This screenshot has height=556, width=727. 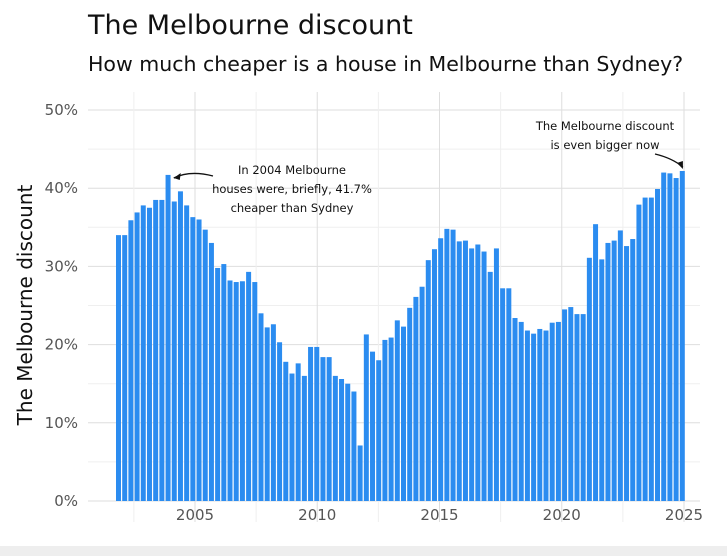 What do you see at coordinates (292, 189) in the screenshot?
I see `annotation-text: houses were, briefly, 41.7%` at bounding box center [292, 189].